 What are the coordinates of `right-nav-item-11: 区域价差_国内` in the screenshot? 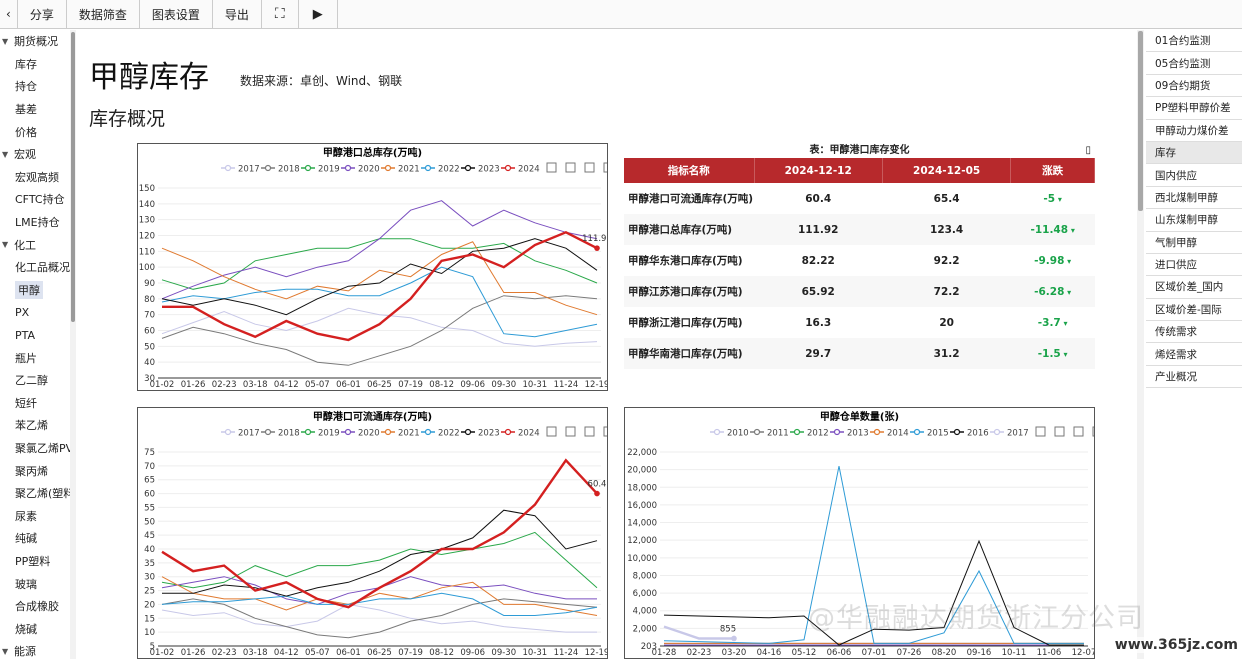 It's located at (1194, 287).